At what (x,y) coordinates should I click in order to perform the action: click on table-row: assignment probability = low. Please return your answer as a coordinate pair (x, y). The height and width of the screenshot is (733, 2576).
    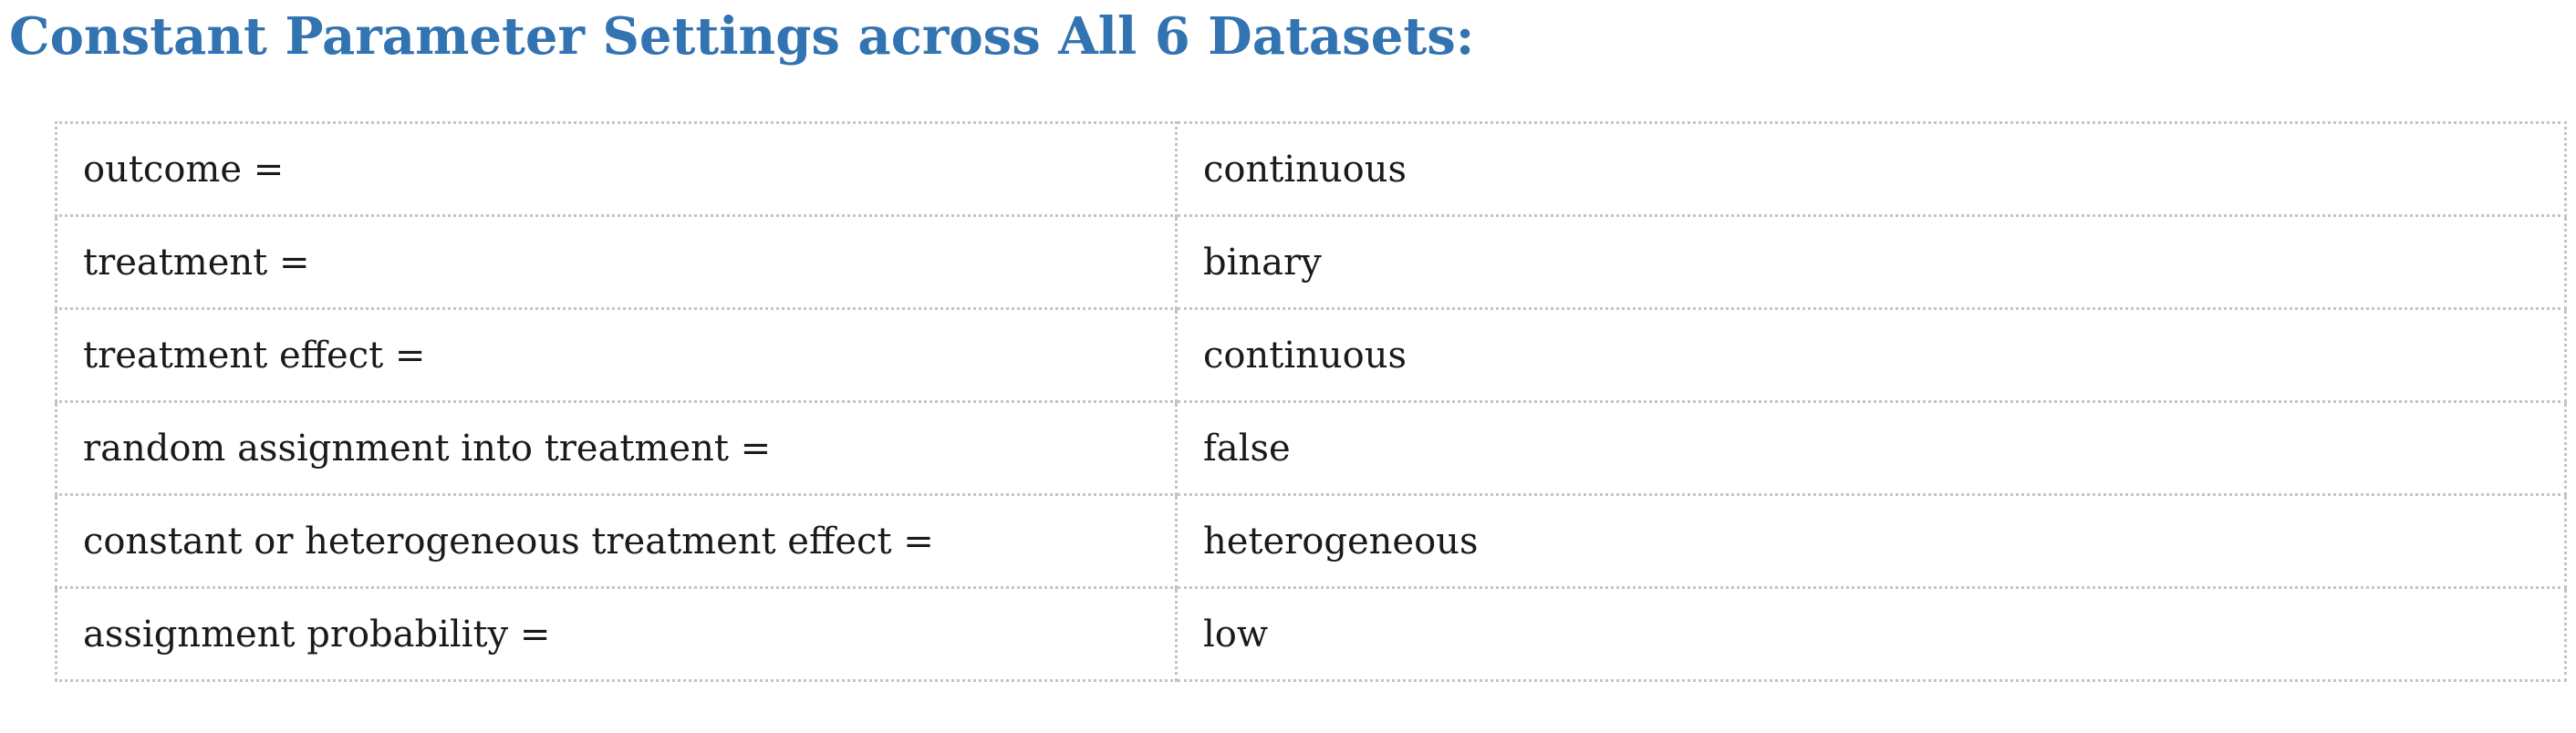
    Looking at the image, I should click on (1311, 634).